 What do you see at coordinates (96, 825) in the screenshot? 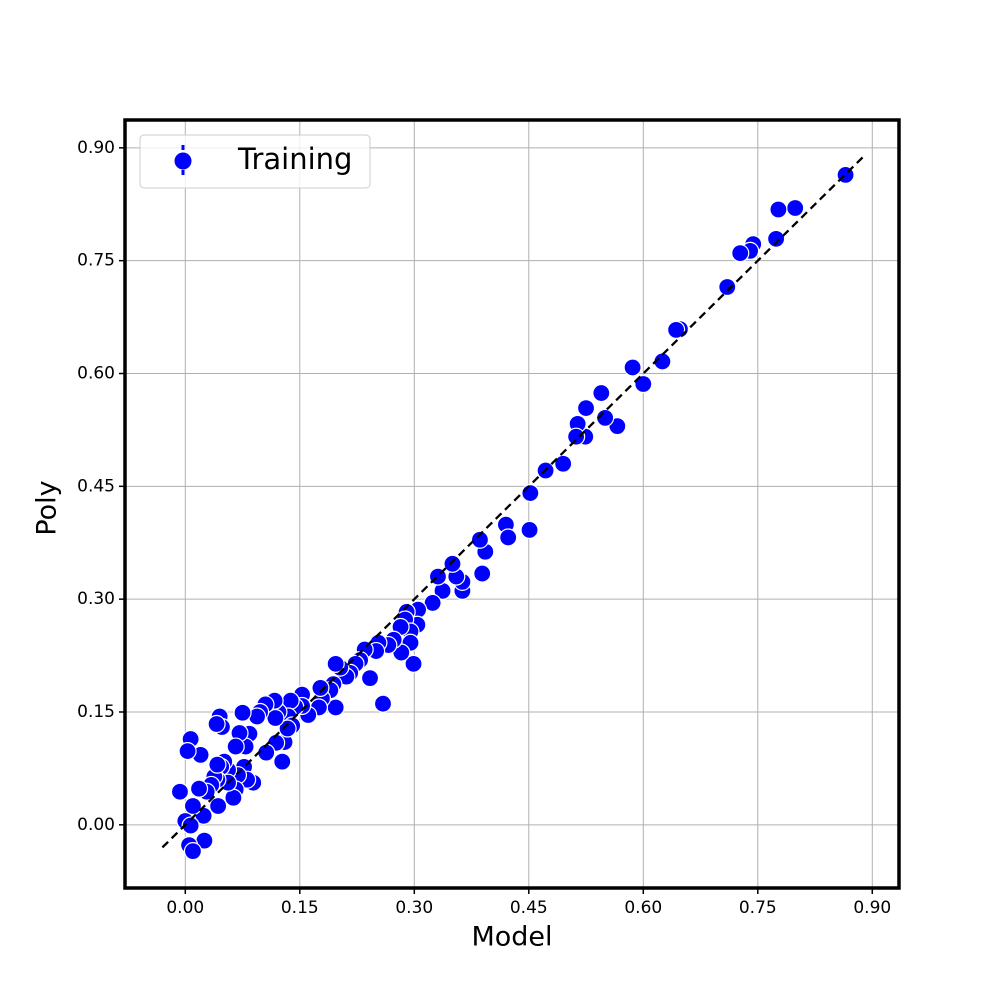
I see `y-tick-label: 0.00` at bounding box center [96, 825].